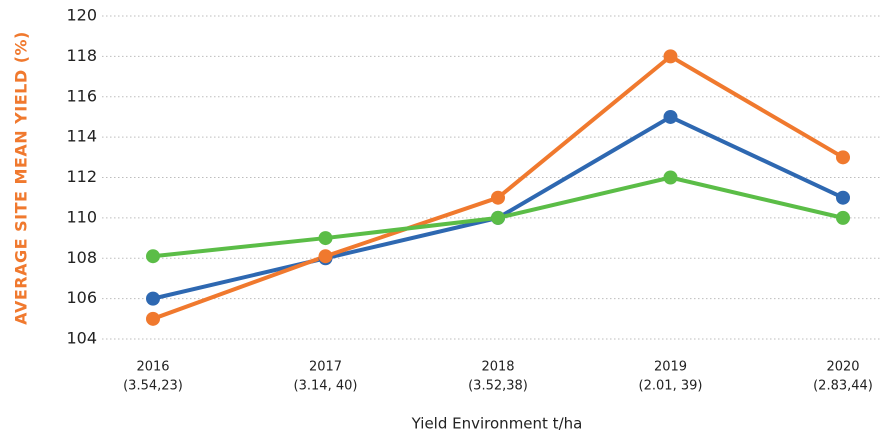 The image size is (890, 435). What do you see at coordinates (843, 386) in the screenshot?
I see `x-tick-label: (2.83,44)` at bounding box center [843, 386].